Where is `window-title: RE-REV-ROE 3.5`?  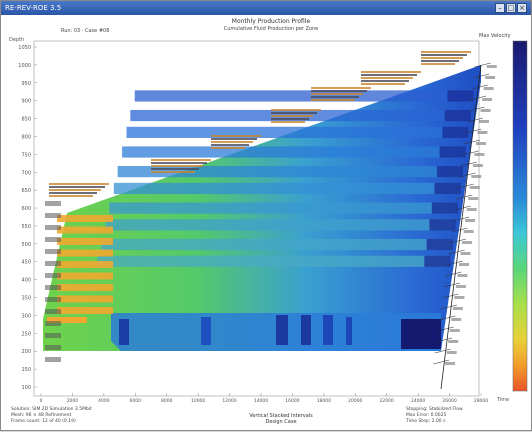
window-title: RE-REV-ROE 3.5 is located at coordinates (33, 8).